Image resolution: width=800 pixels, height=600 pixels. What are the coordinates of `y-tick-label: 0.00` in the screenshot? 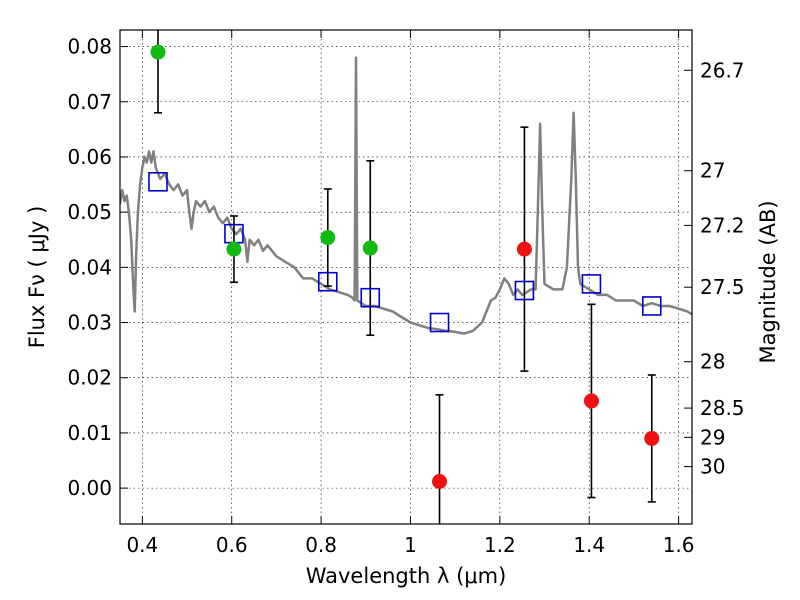 It's located at (89, 488).